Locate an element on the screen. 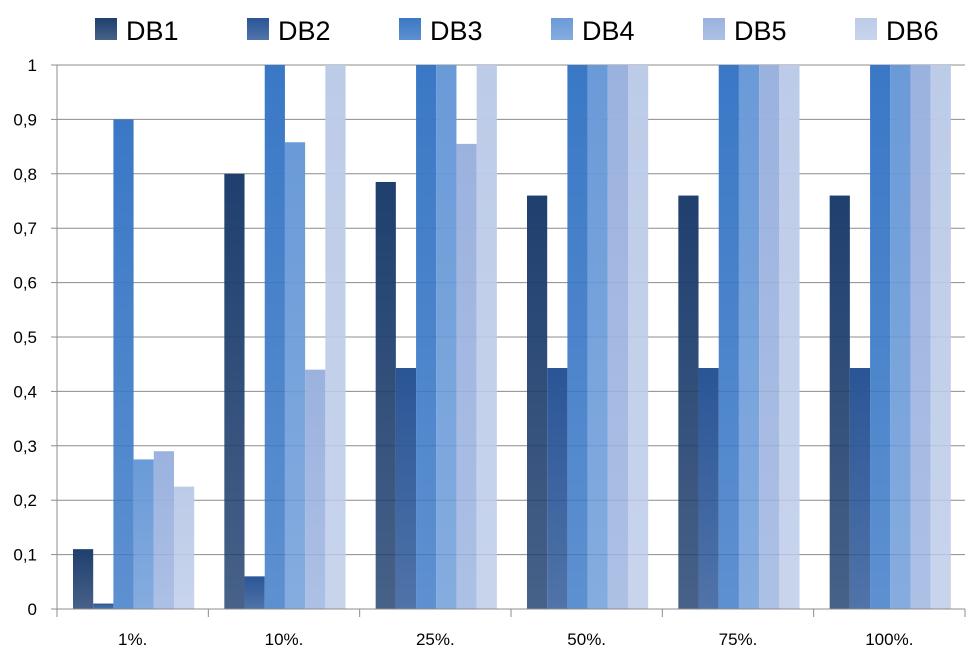 Image resolution: width=977 pixels, height=666 pixels. x-tick-label: 1%. is located at coordinates (132, 639).